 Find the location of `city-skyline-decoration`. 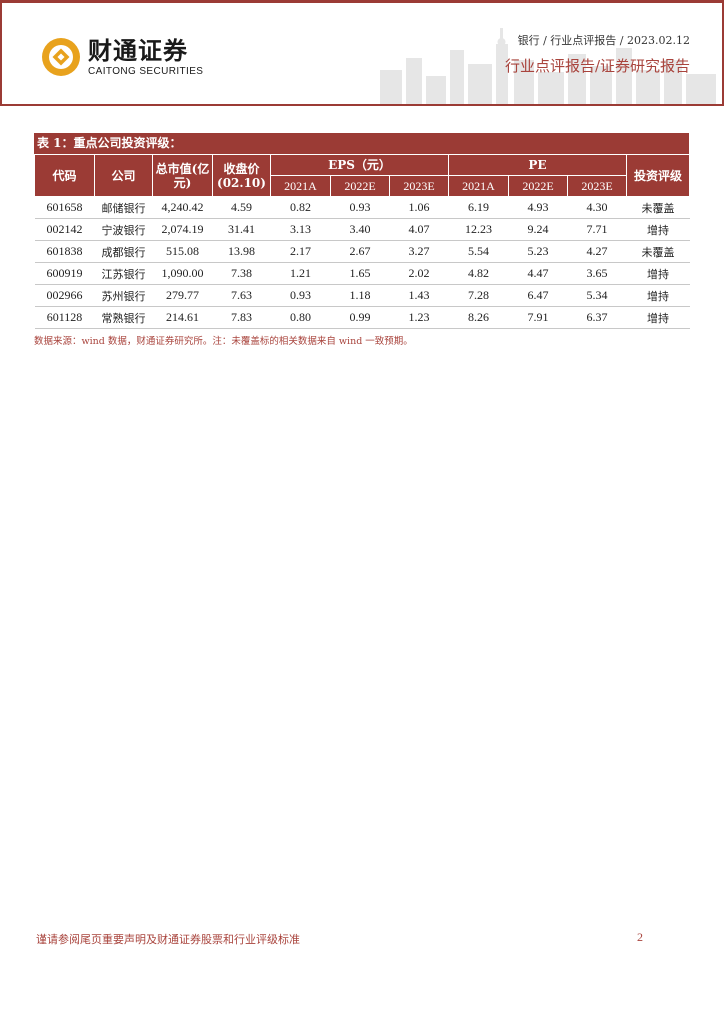

city-skyline-decoration is located at coordinates (548, 66).